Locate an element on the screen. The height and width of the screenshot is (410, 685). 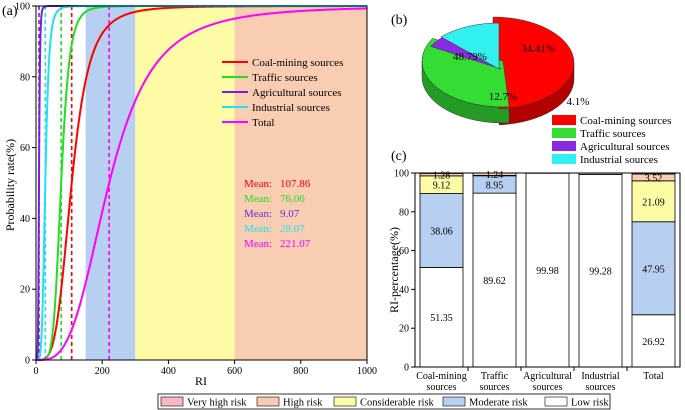
x-tick-label: 1000 is located at coordinates (367, 371).